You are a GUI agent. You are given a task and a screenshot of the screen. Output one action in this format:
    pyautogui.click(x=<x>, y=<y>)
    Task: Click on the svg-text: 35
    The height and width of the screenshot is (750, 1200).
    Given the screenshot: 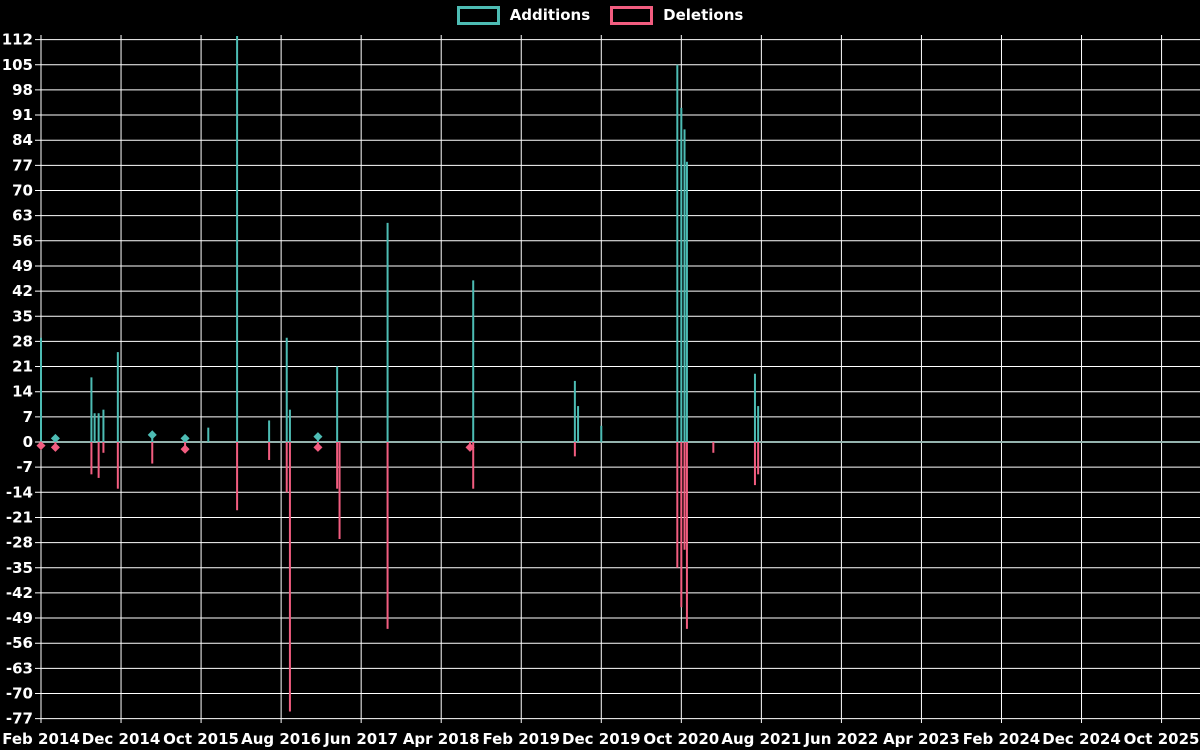 What is the action you would take?
    pyautogui.click(x=22, y=316)
    